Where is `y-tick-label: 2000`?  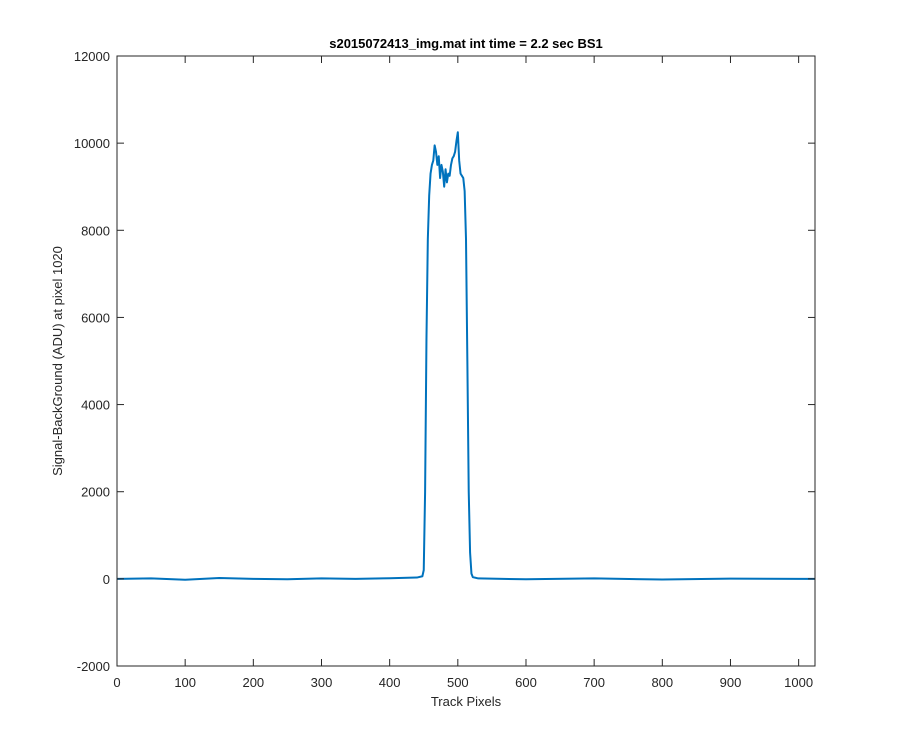 y-tick-label: 2000 is located at coordinates (95, 492).